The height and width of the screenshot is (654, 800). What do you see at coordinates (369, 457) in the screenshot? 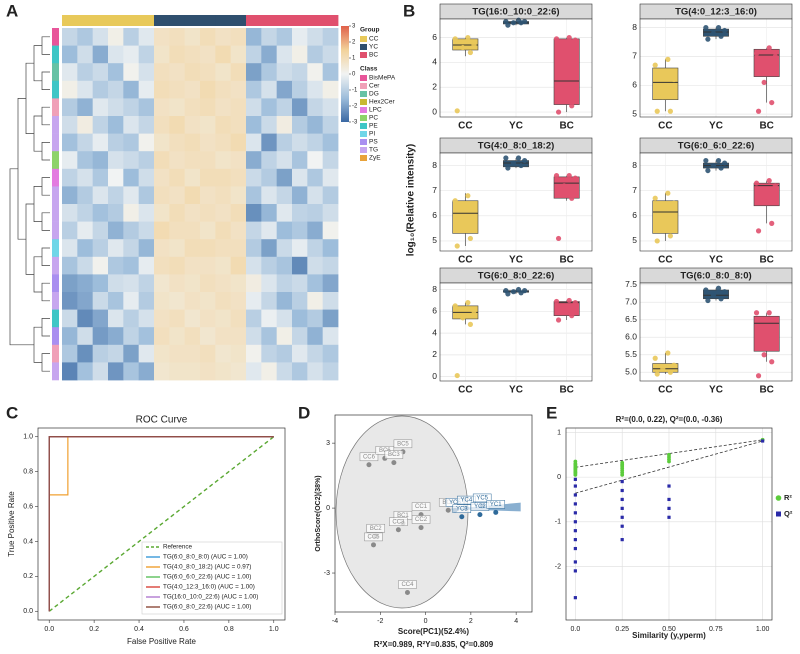
I see `point-label: CC6` at bounding box center [369, 457].